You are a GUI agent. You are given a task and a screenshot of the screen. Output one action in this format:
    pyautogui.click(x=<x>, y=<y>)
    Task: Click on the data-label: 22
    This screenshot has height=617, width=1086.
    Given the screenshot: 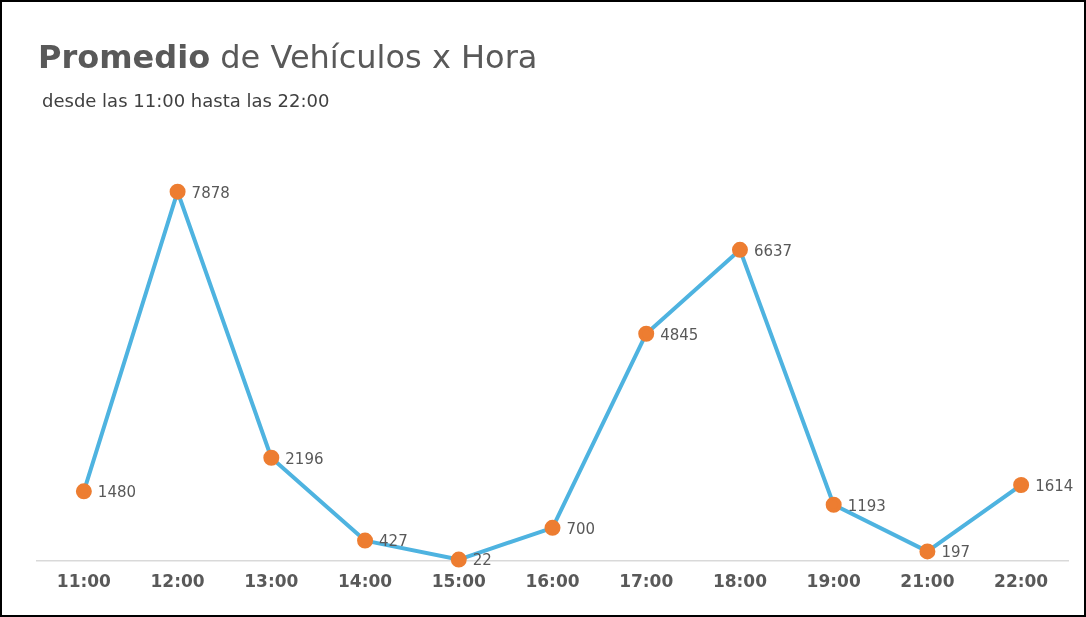 What is the action you would take?
    pyautogui.click(x=482, y=560)
    